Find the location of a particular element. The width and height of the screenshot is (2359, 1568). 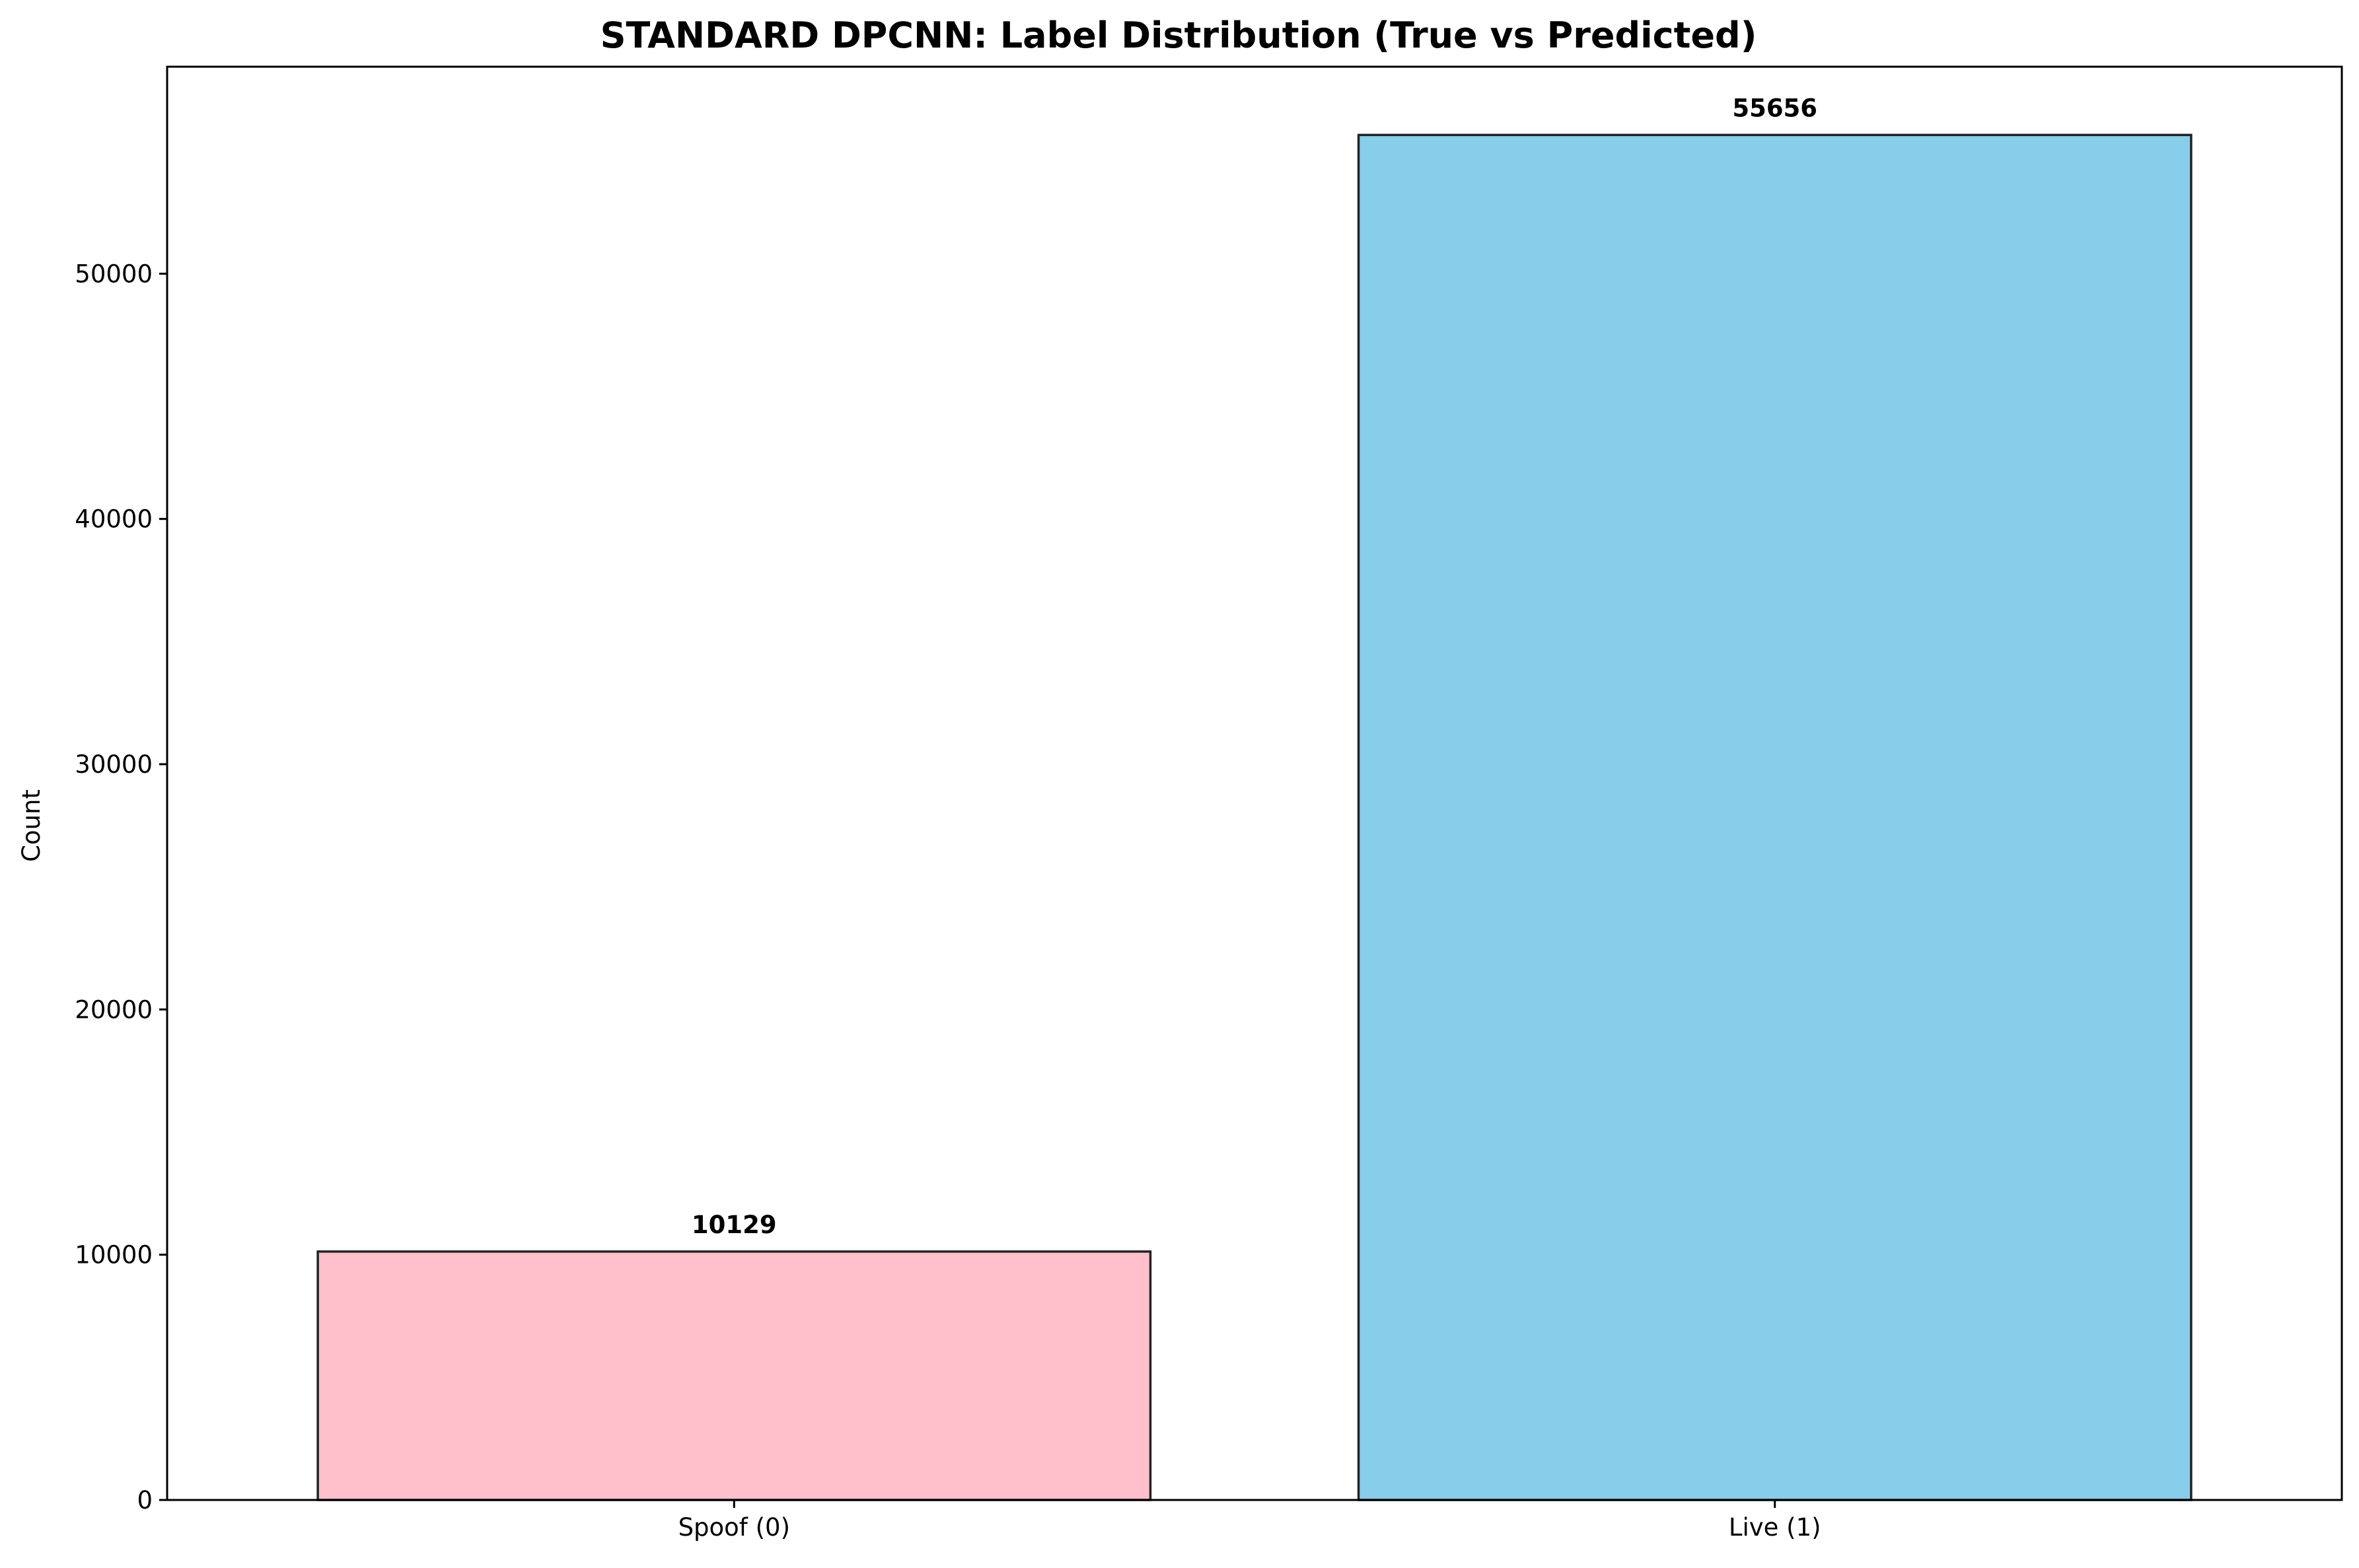

y-tick-label: 0 is located at coordinates (145, 1500).